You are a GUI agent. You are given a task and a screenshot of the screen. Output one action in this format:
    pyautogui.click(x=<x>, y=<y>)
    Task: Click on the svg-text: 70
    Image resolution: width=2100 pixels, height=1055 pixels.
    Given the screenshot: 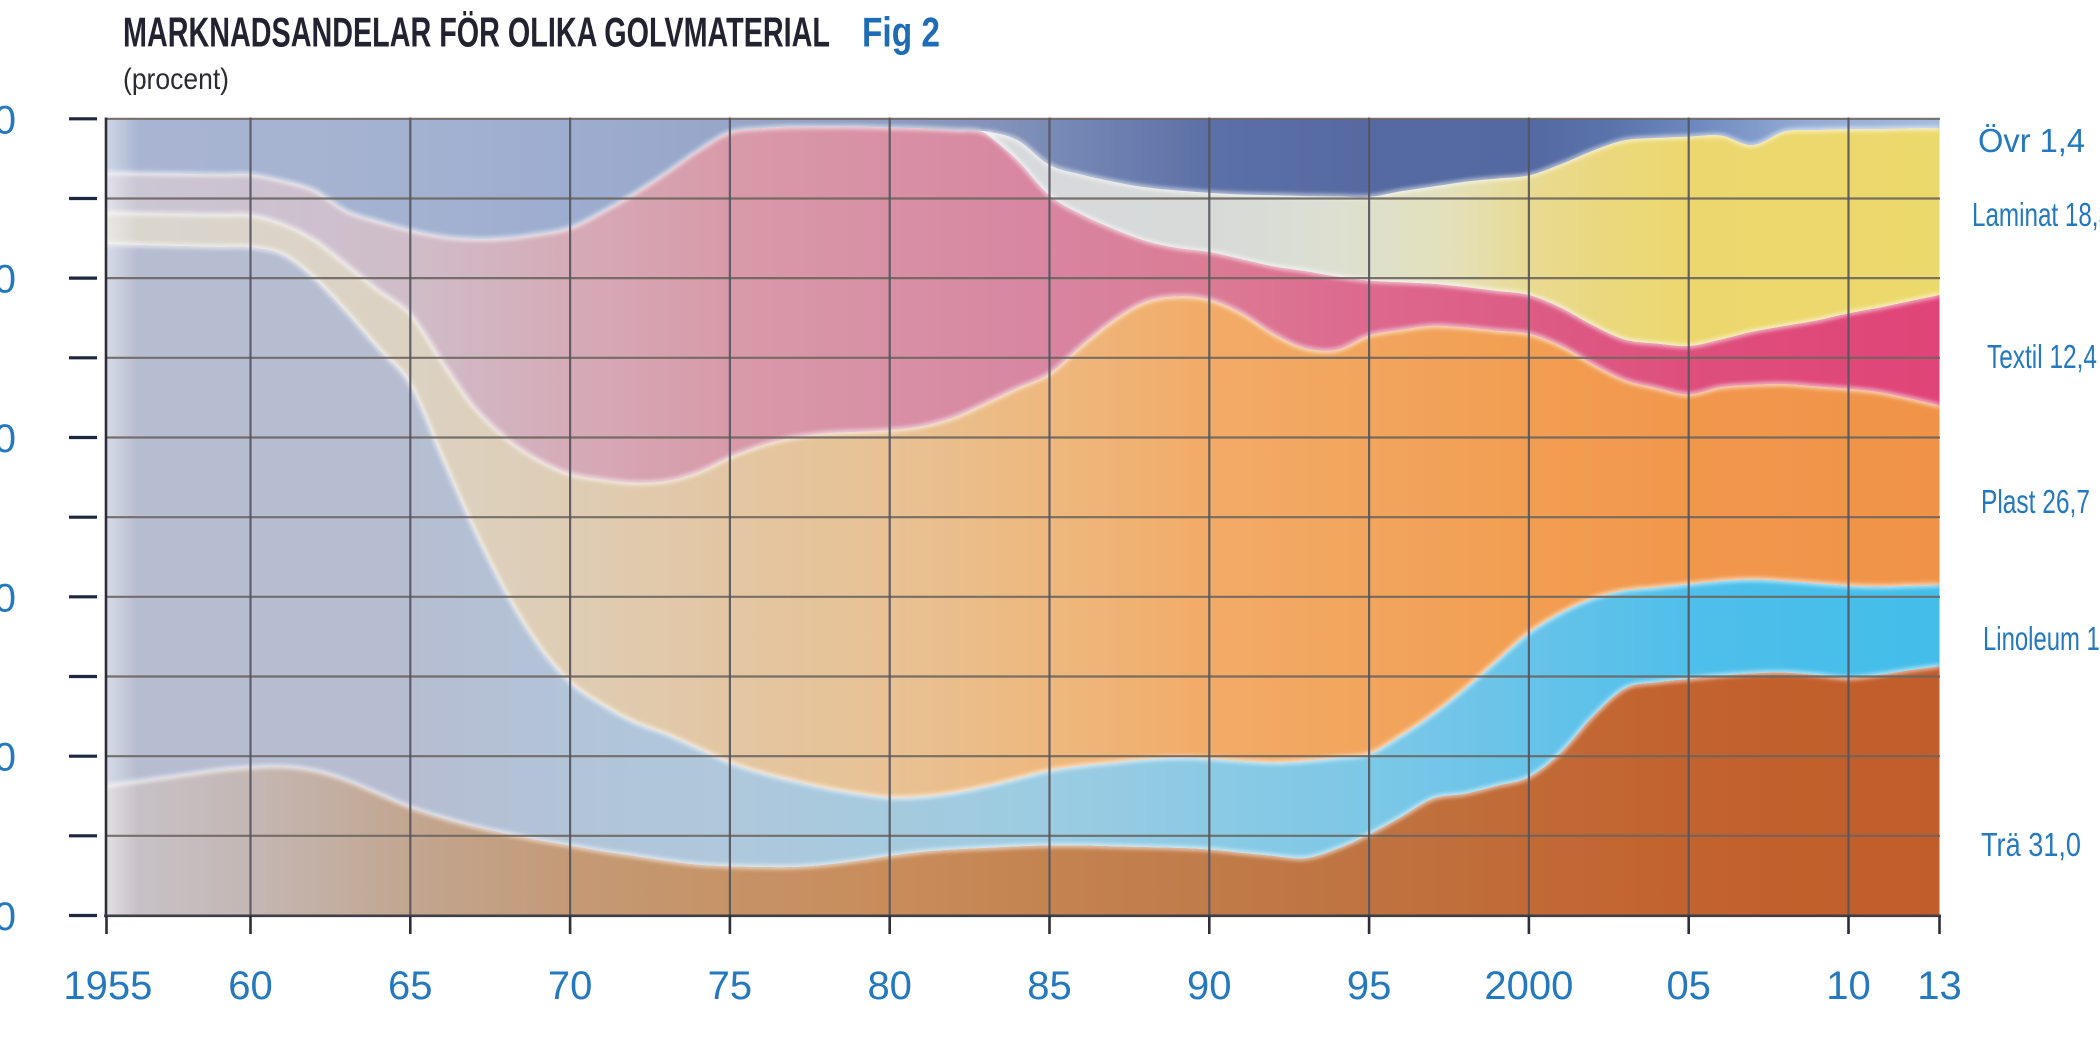 What is the action you would take?
    pyautogui.click(x=570, y=986)
    